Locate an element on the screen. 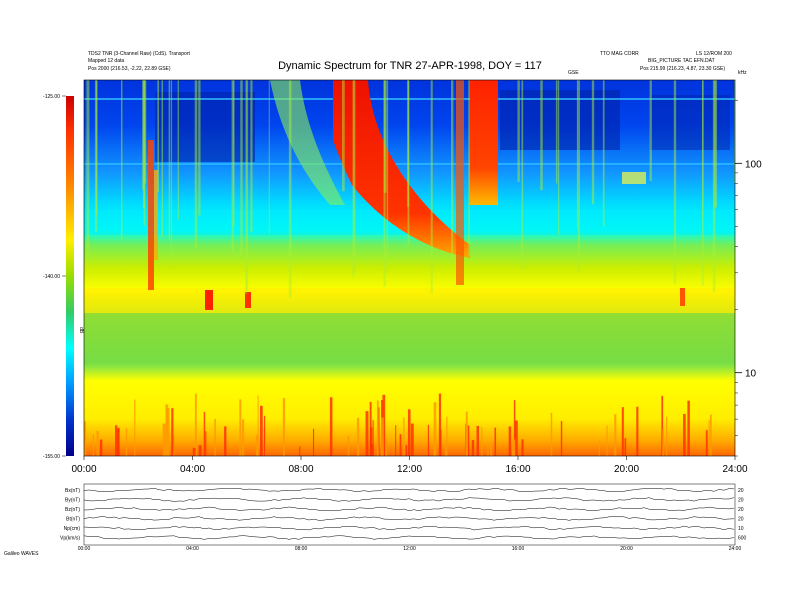  header-right-line2: LS 12/ROM 200 is located at coordinates (714, 54).